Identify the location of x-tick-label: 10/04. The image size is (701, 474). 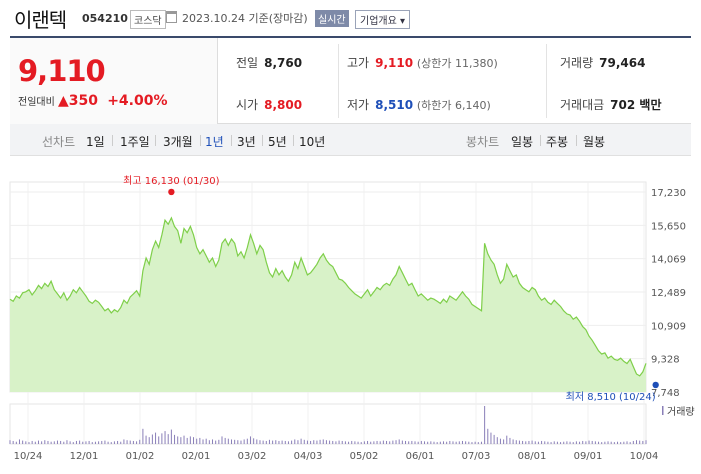
(644, 456).